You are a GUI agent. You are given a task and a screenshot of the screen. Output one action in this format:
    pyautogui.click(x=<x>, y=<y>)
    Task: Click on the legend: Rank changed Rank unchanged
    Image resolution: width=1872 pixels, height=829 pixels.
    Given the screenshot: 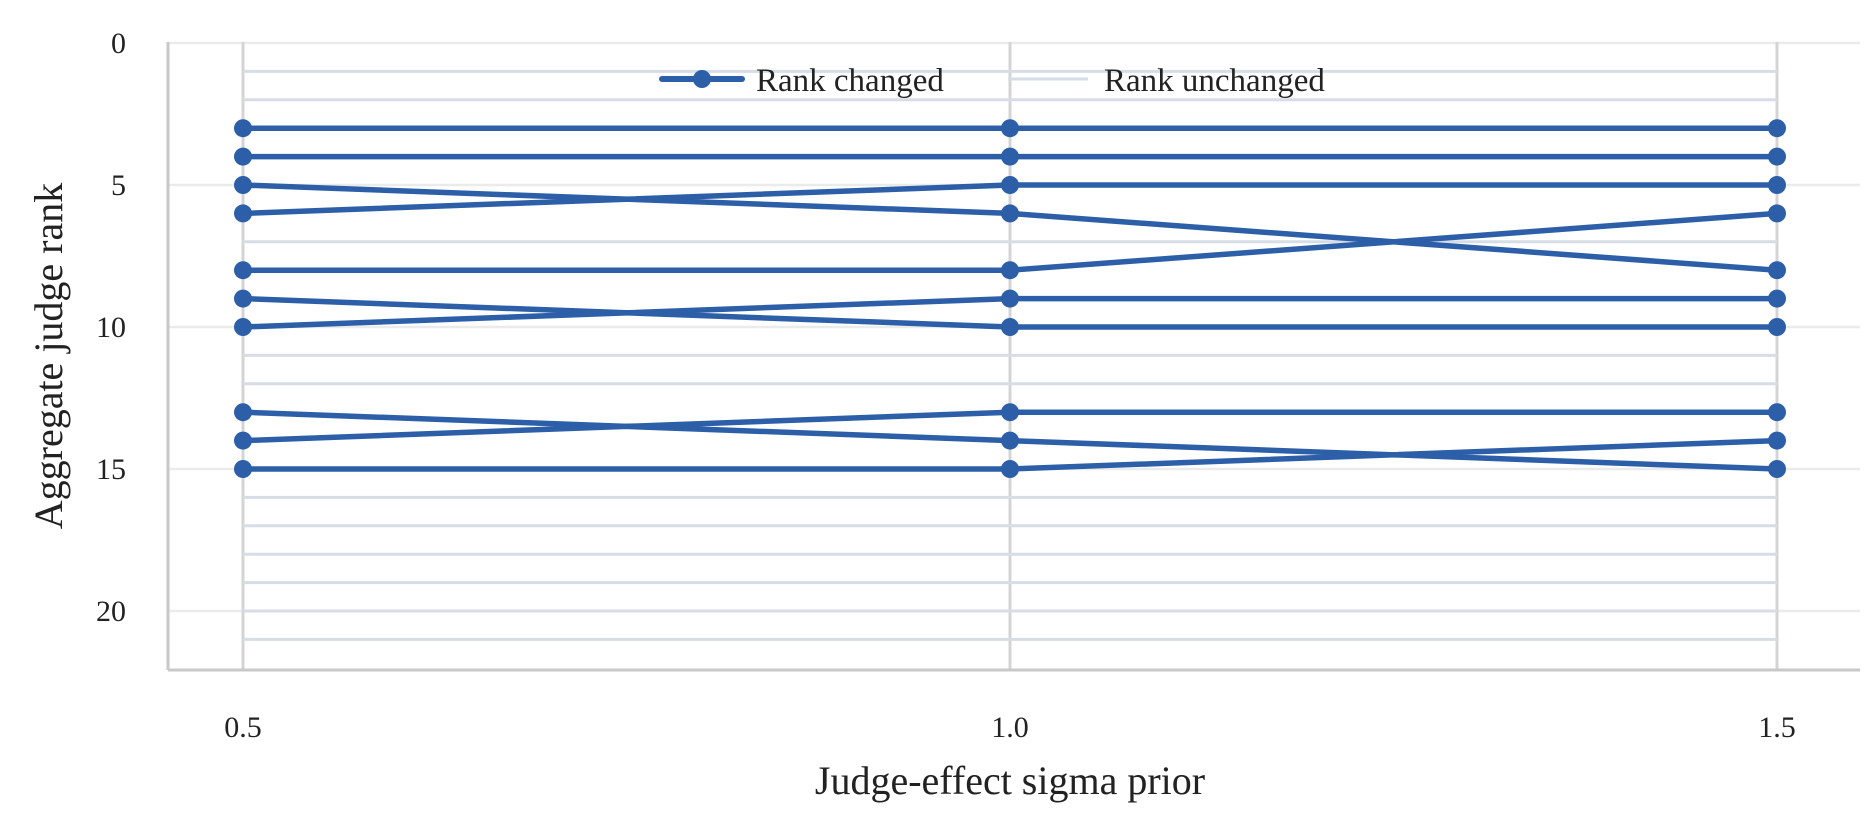 What is the action you would take?
    pyautogui.click(x=992, y=81)
    